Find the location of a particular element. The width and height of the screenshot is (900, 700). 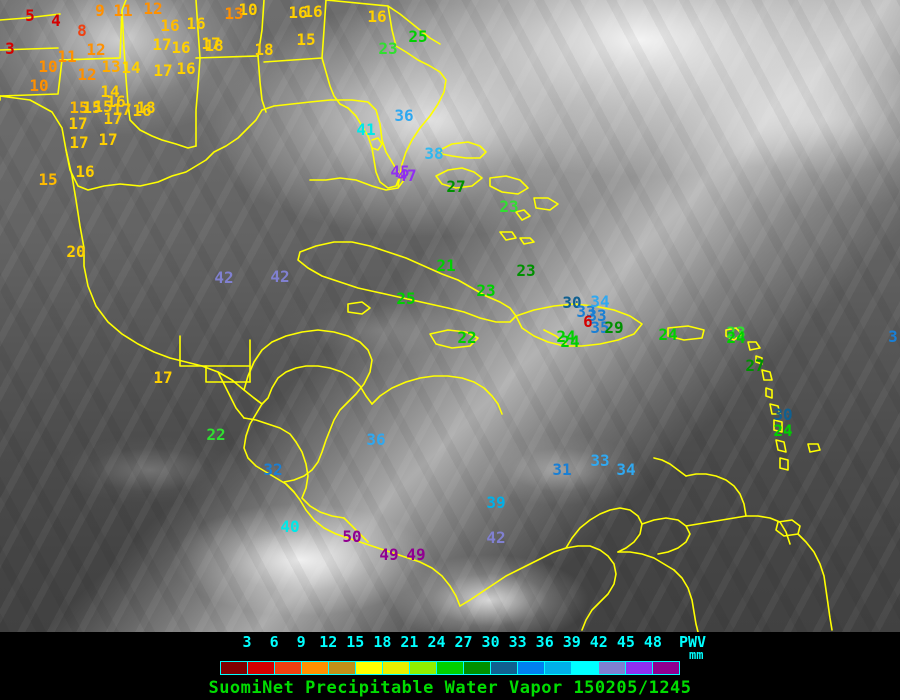

colorbar-tick: 12 is located at coordinates (328, 642).